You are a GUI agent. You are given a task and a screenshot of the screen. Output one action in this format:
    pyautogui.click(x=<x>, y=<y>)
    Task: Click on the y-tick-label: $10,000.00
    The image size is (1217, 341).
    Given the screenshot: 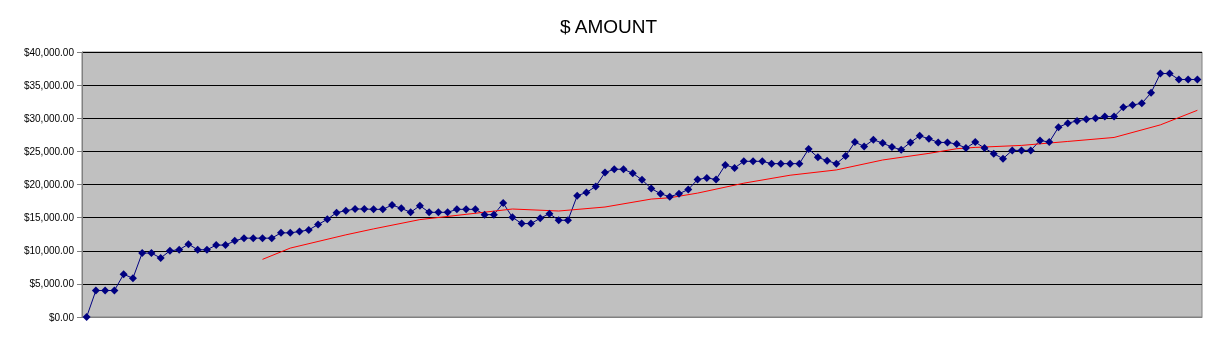 What is the action you would take?
    pyautogui.click(x=49, y=251)
    